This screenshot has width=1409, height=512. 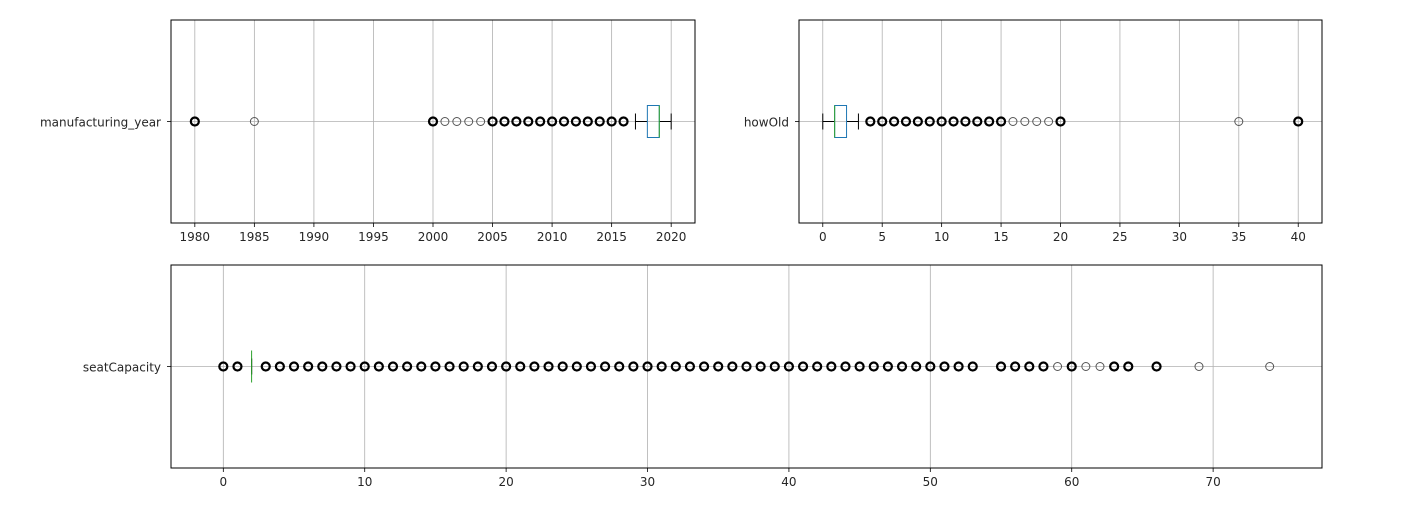 I want to click on x-tick-label: 40, so click(x=788, y=482).